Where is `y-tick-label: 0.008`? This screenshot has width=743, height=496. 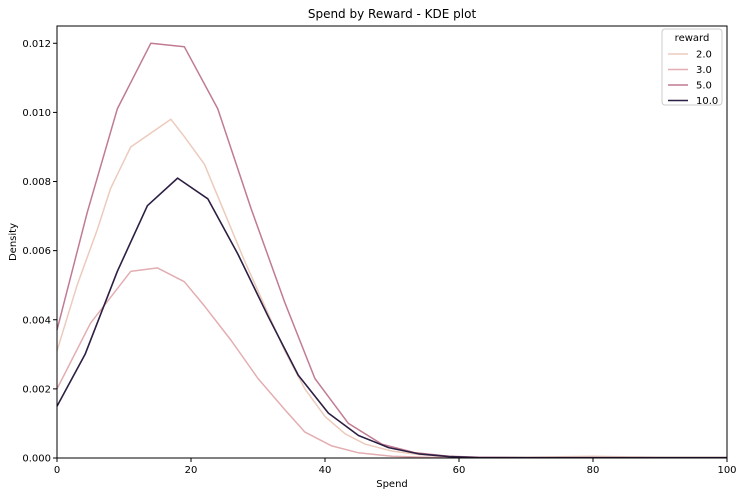
y-tick-label: 0.008 is located at coordinates (36, 182).